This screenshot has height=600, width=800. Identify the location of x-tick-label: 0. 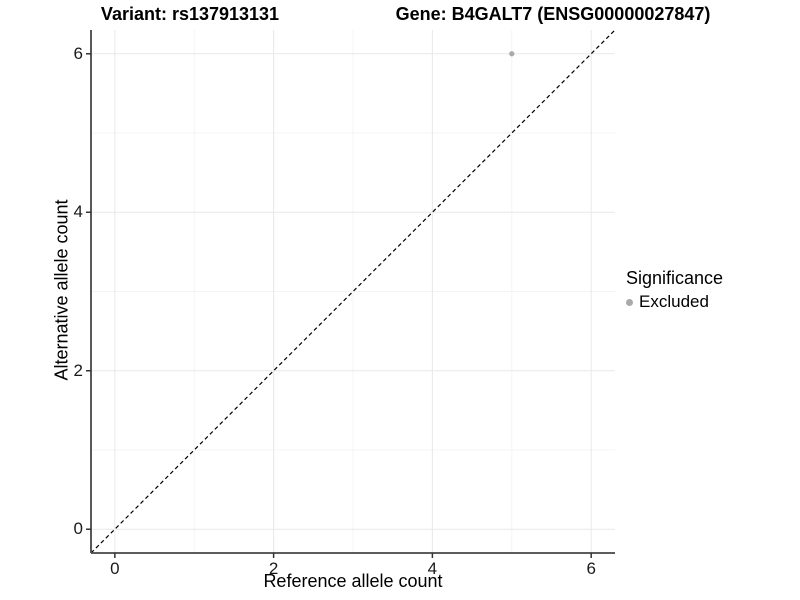
(115, 568).